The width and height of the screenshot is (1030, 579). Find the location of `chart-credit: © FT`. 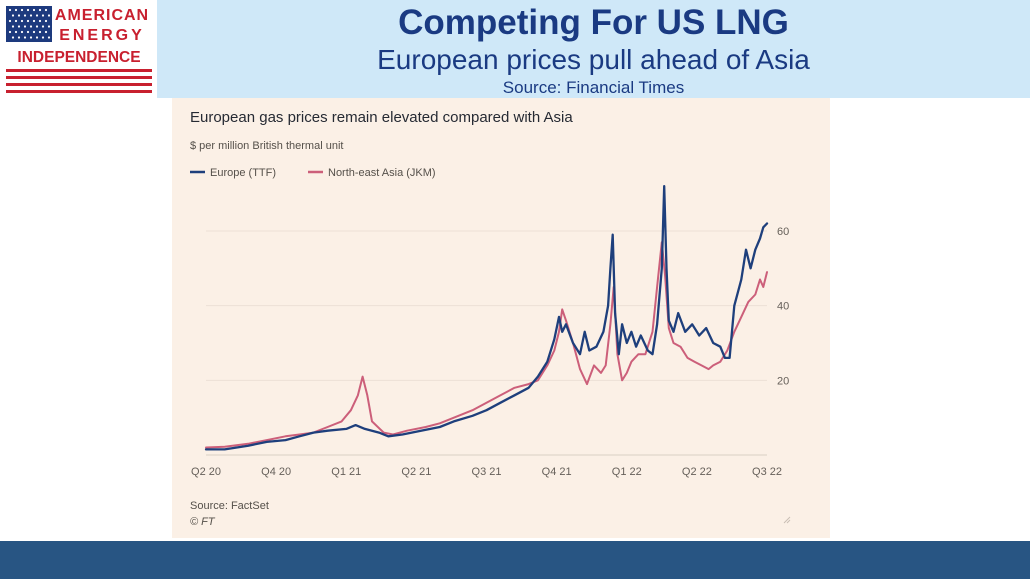

chart-credit: © FT is located at coordinates (203, 522).